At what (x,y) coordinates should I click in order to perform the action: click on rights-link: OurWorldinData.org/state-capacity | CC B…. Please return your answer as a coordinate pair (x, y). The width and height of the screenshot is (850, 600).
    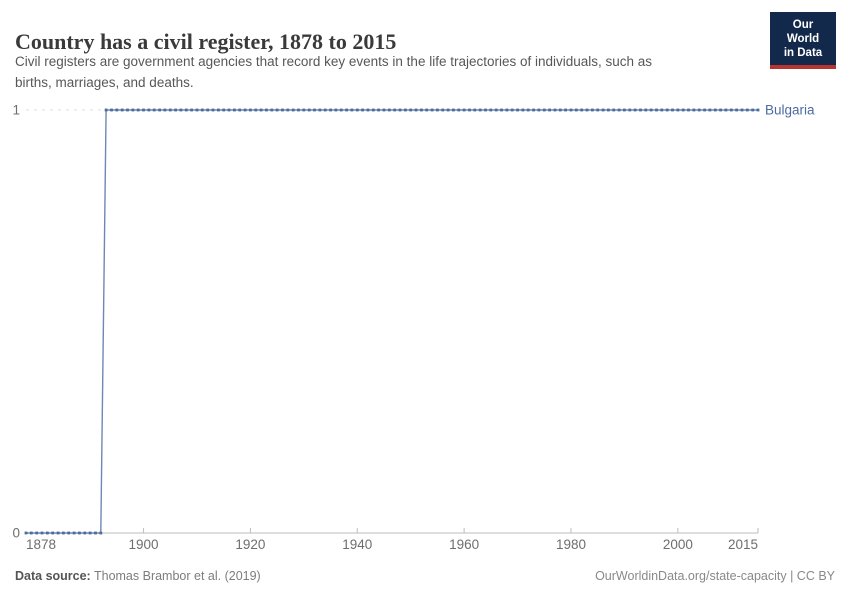
    Looking at the image, I should click on (715, 576).